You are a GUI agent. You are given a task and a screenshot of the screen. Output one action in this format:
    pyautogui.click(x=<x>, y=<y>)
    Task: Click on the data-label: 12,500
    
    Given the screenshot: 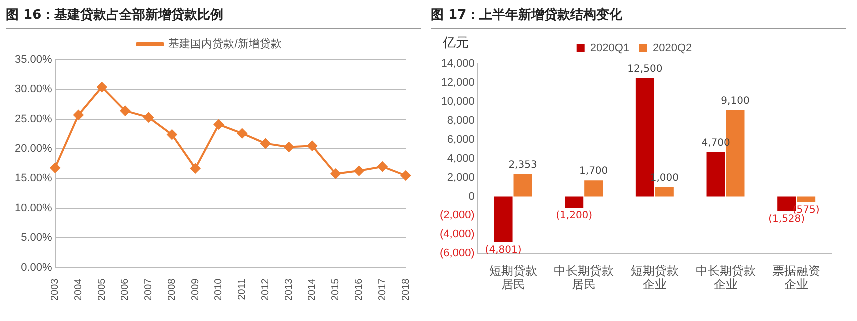 What is the action you would take?
    pyautogui.click(x=645, y=69)
    